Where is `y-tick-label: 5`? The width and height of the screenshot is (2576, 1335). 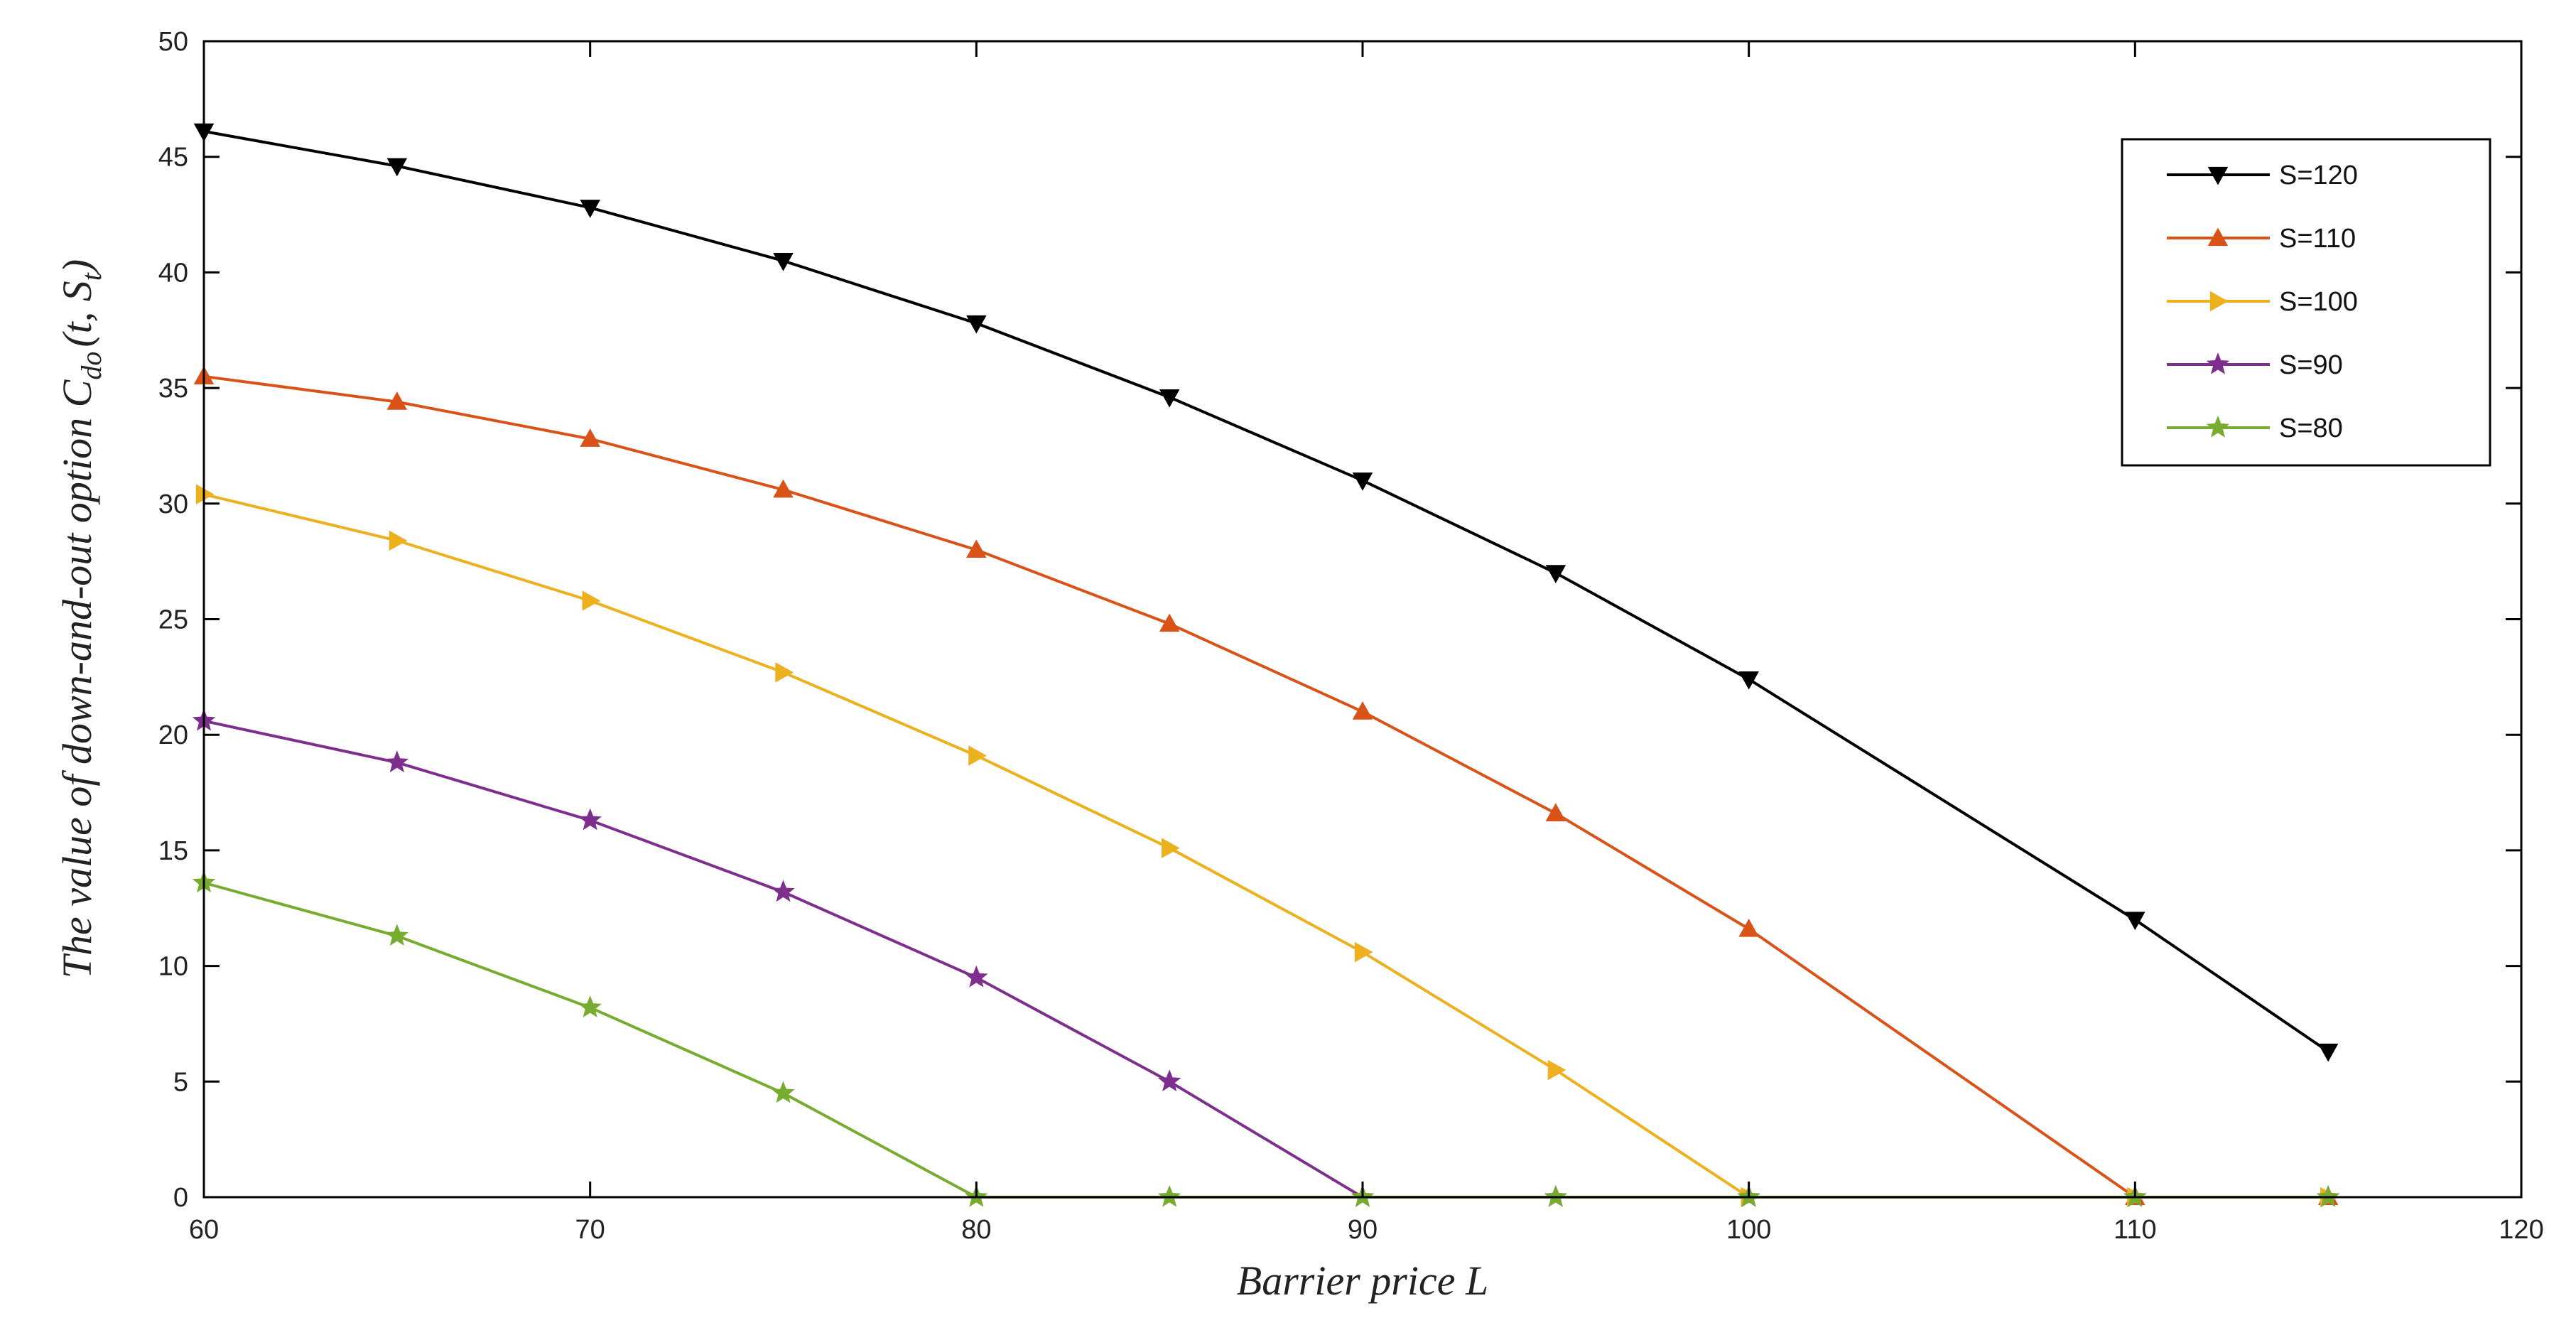 y-tick-label: 5 is located at coordinates (180, 1082).